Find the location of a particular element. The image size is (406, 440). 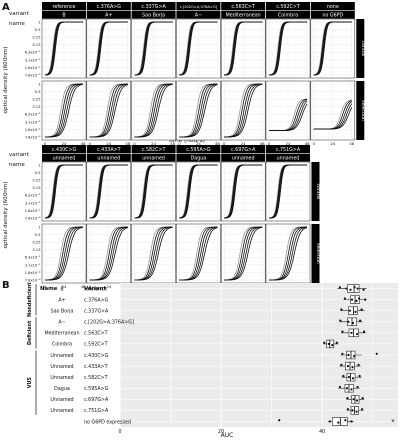

a-xlabel-top: time (hours) is located at coordinates (187, 141).